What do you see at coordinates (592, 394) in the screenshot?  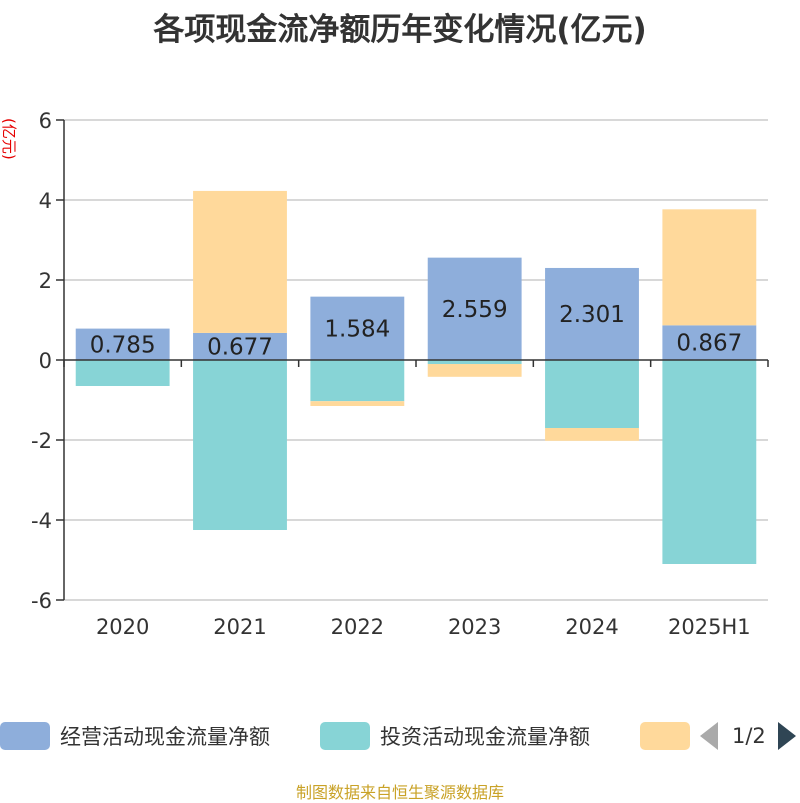 I see `bar-series1-2024` at bounding box center [592, 394].